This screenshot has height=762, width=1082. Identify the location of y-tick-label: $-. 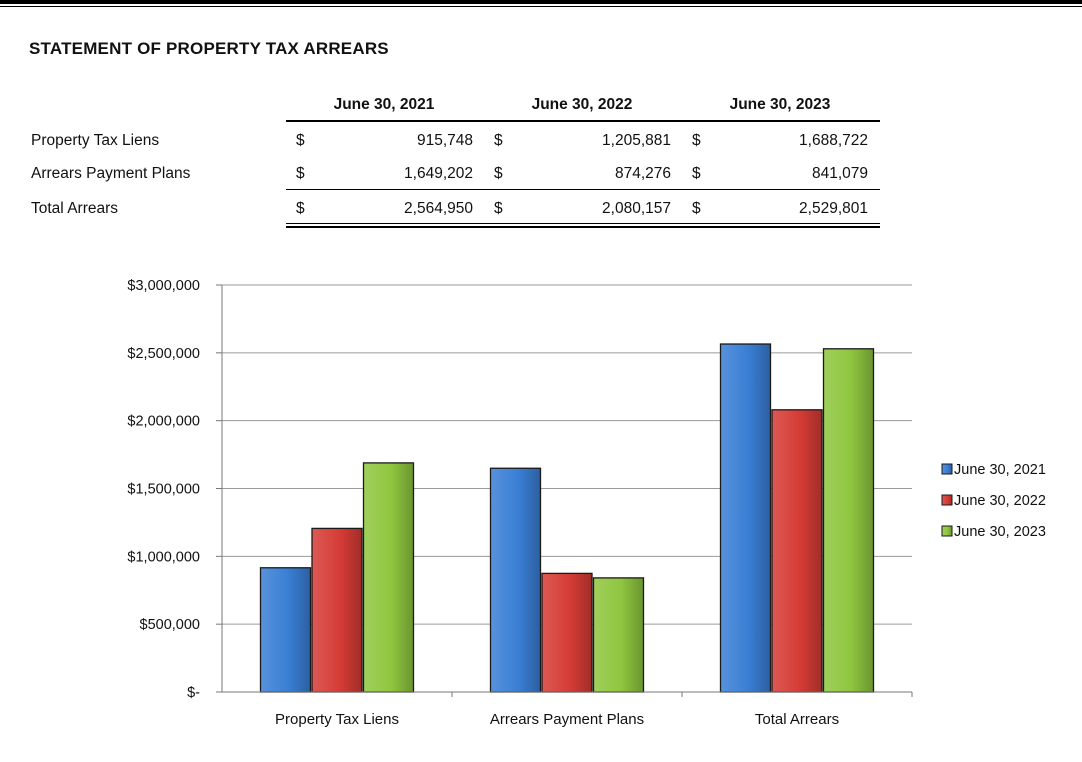
(193, 693).